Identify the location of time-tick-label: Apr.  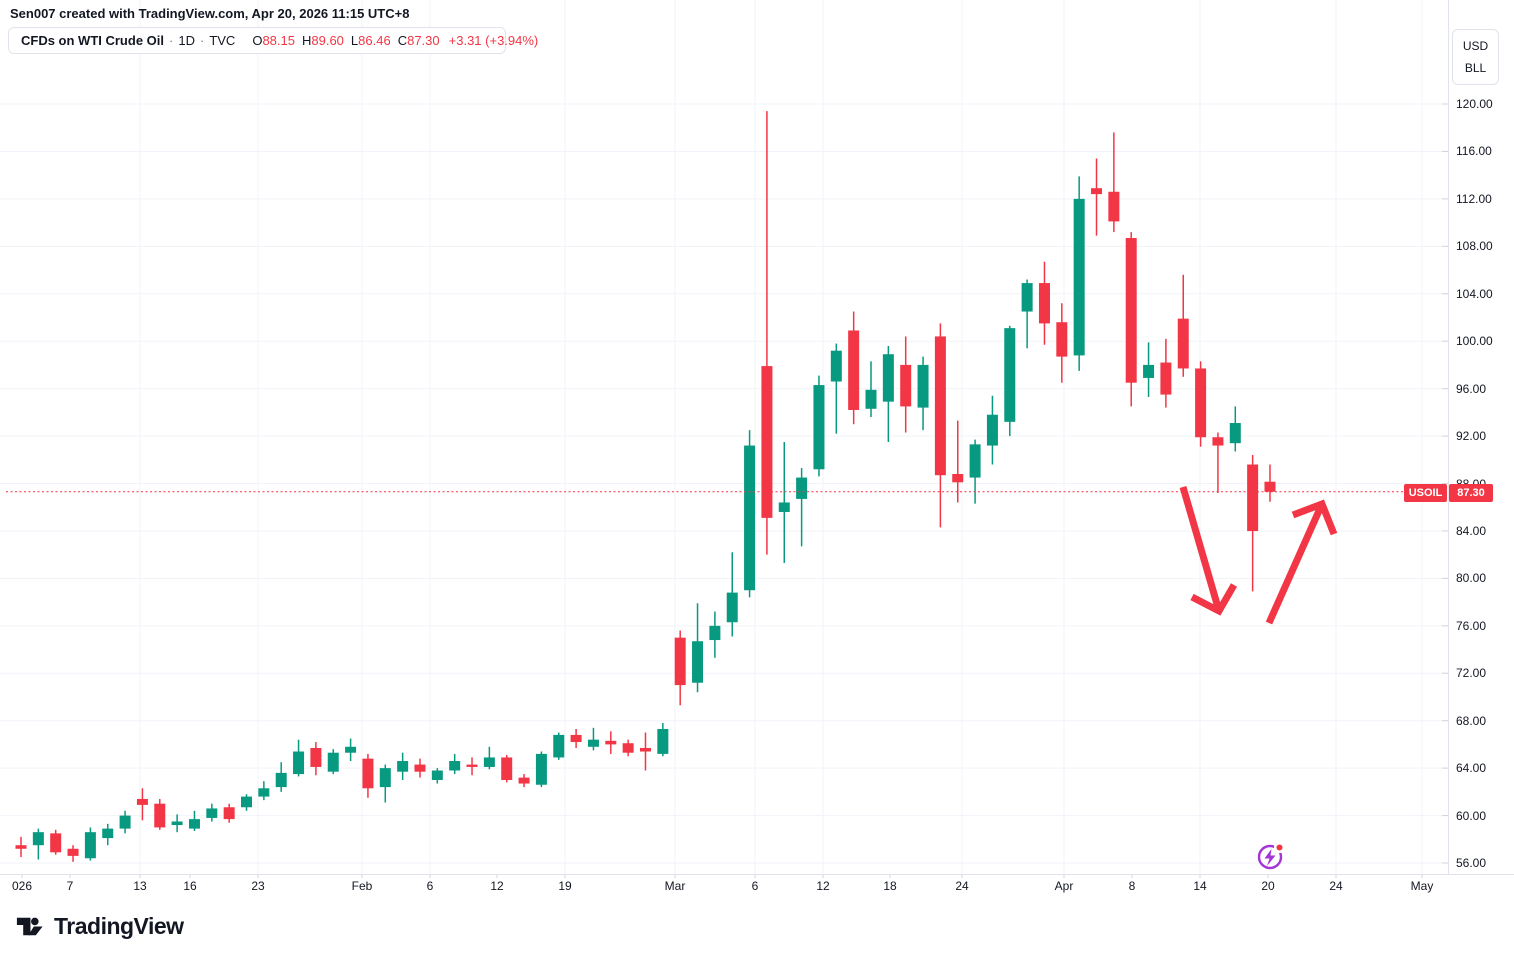
(1064, 886).